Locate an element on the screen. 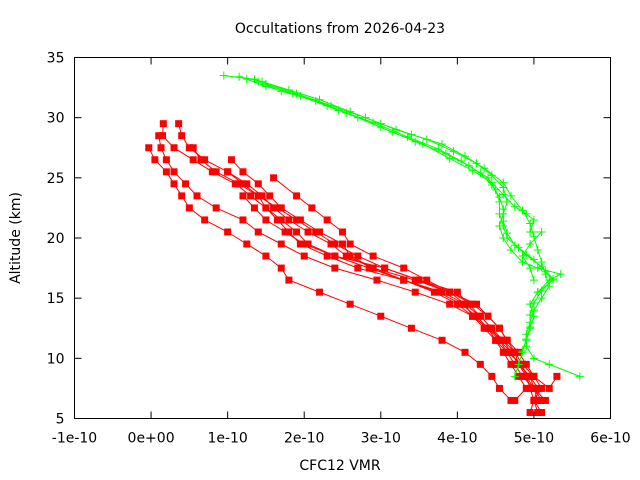 The height and width of the screenshot is (480, 640). y-tick-label: 30 is located at coordinates (56, 119).